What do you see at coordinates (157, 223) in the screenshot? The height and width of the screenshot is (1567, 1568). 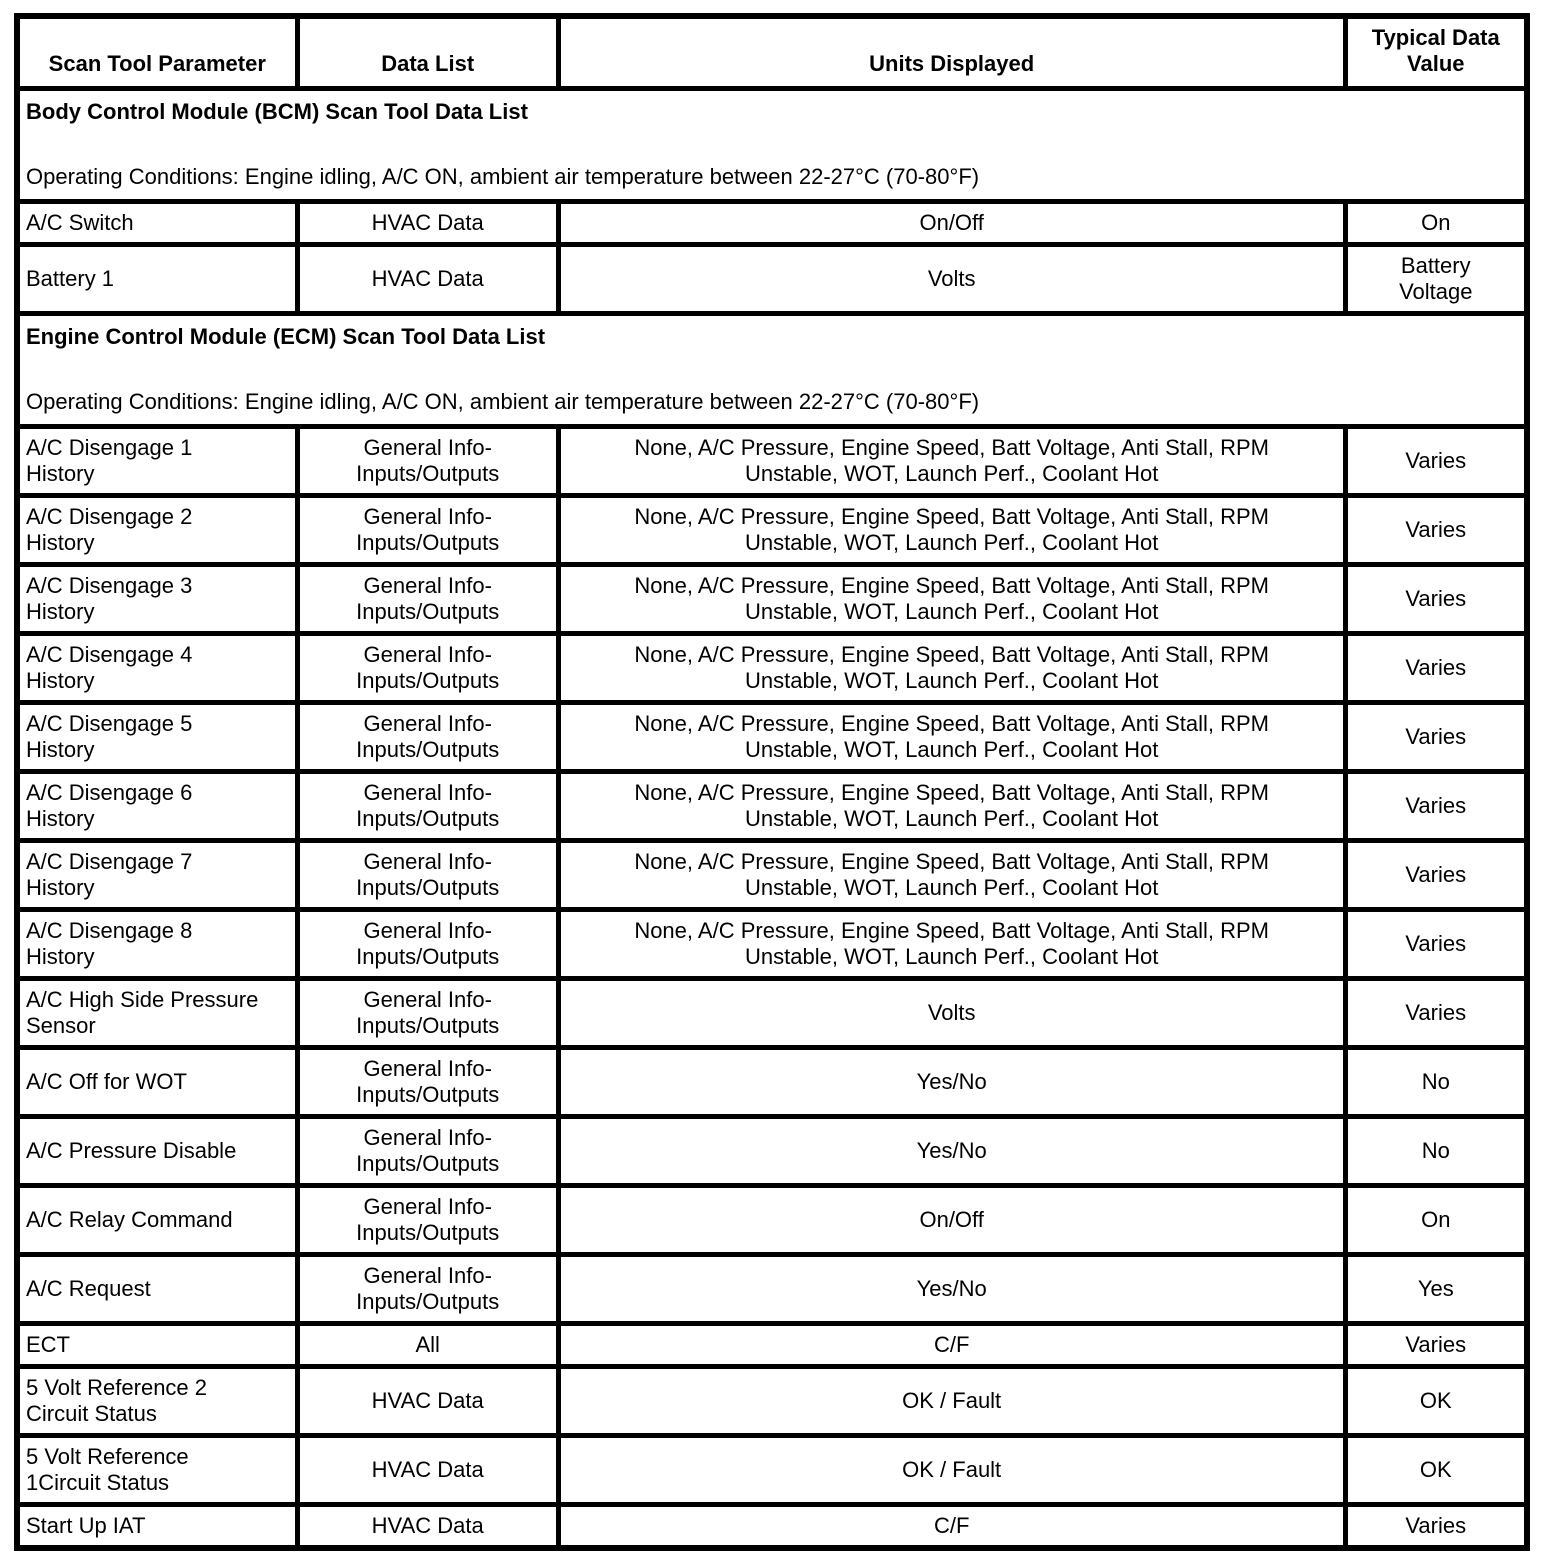 I see `parameter-cell: A/C Switch` at bounding box center [157, 223].